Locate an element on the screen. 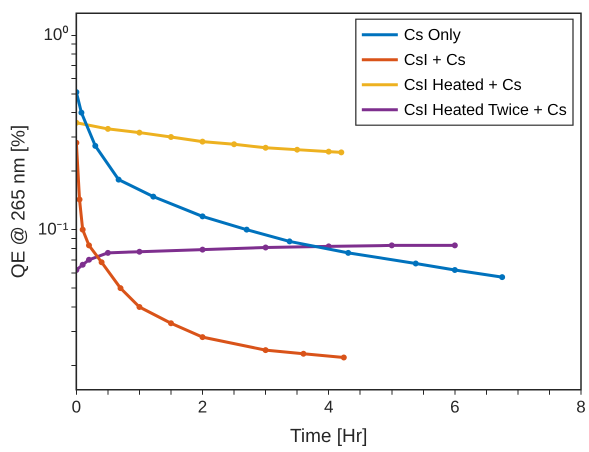 The image size is (589, 452). legend-label: CsI + Cs is located at coordinates (435, 61).